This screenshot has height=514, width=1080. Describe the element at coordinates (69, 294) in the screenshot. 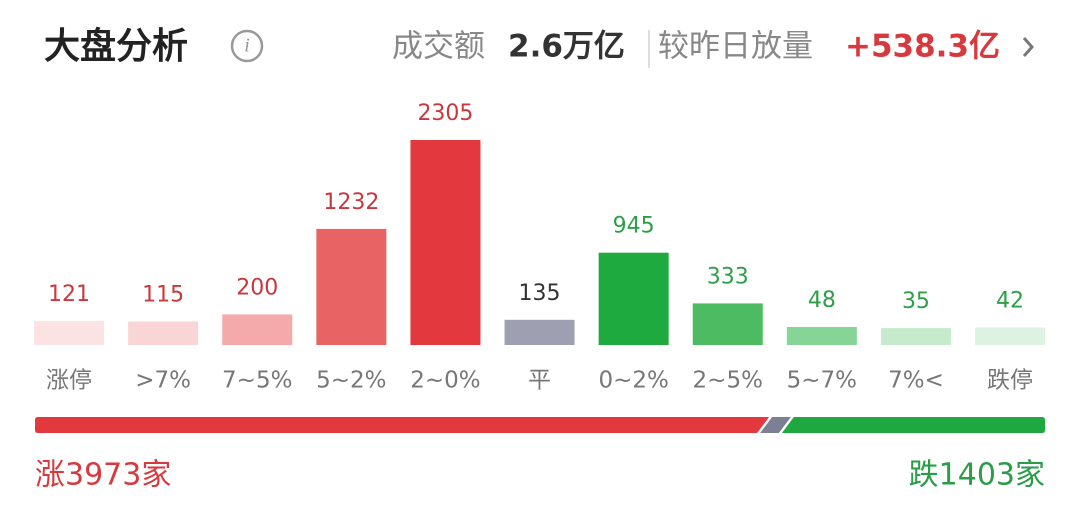

I see `value-label: 121` at that location.